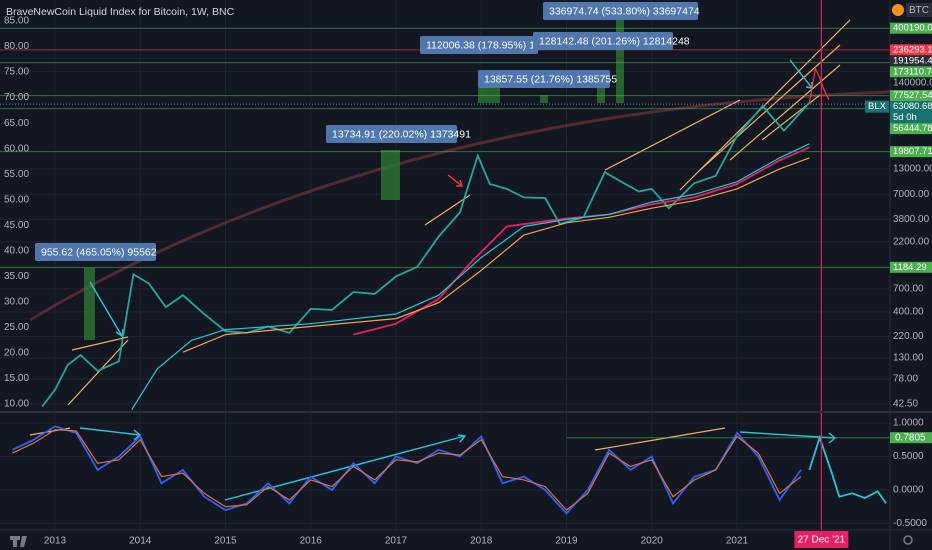 Image resolution: width=932 pixels, height=550 pixels. I want to click on x-tick-label: 2015, so click(225, 541).